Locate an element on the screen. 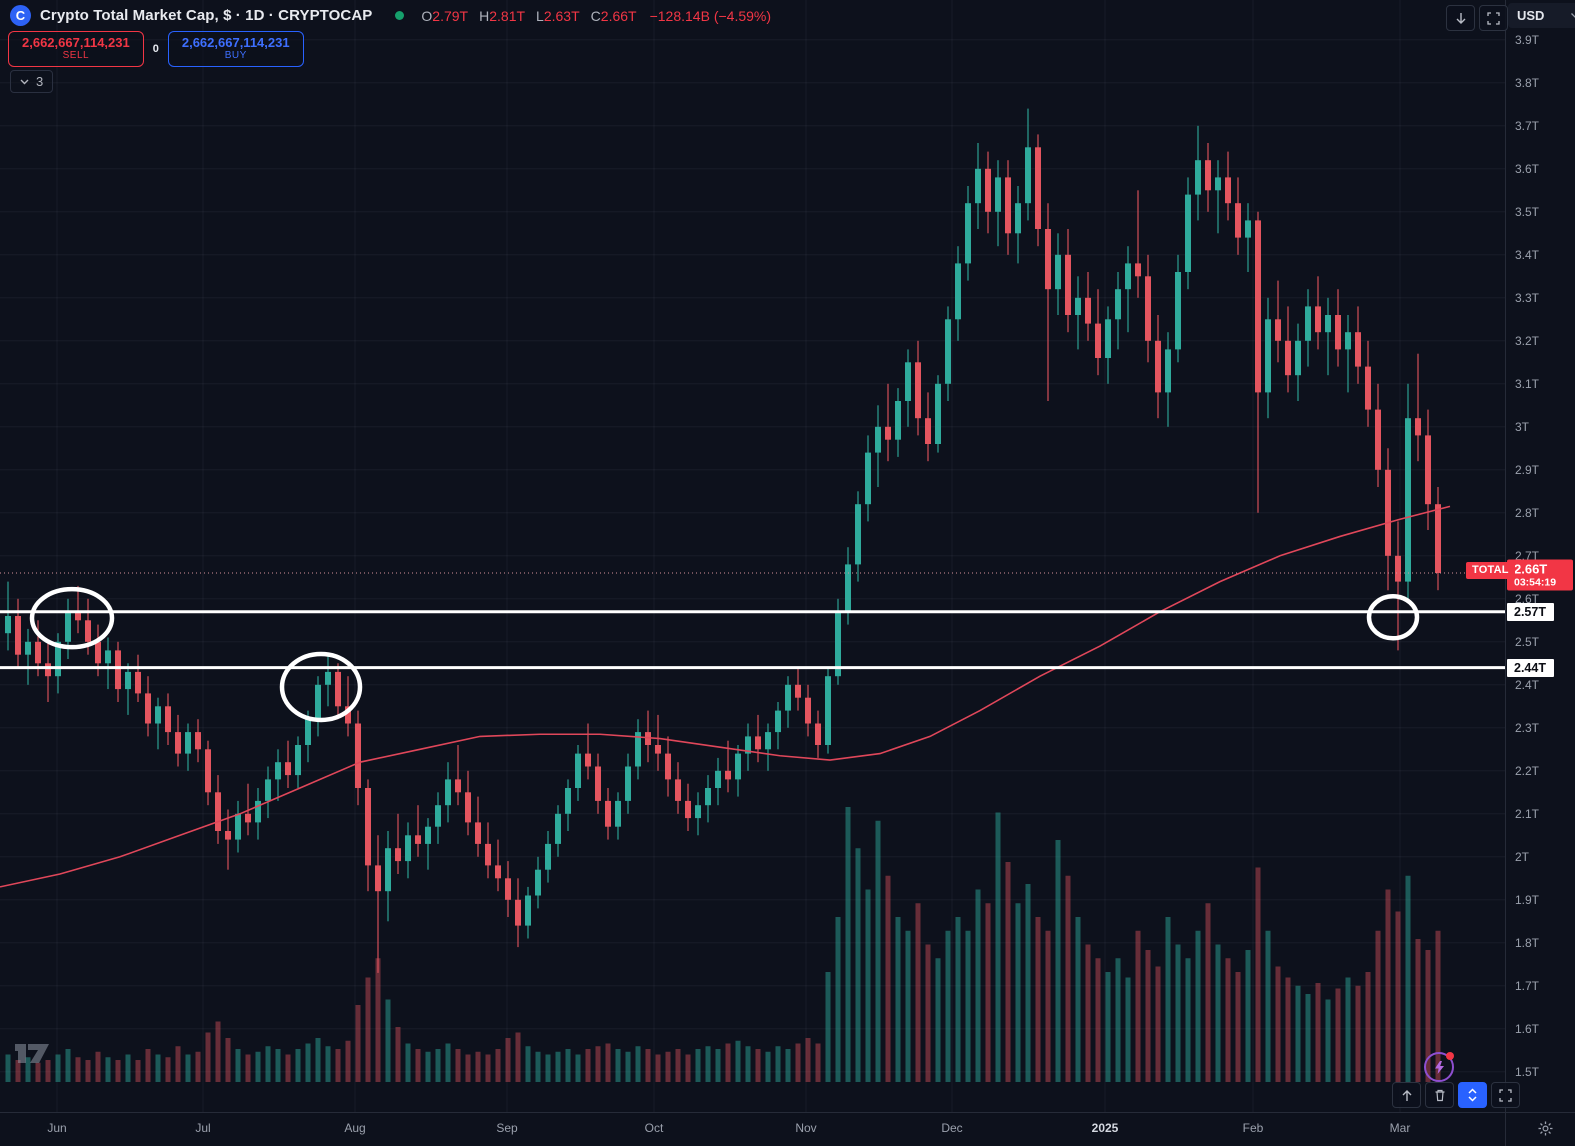 This screenshot has height=1146, width=1575. sell-button: 2,662,667,114,231 SELL is located at coordinates (76, 49).